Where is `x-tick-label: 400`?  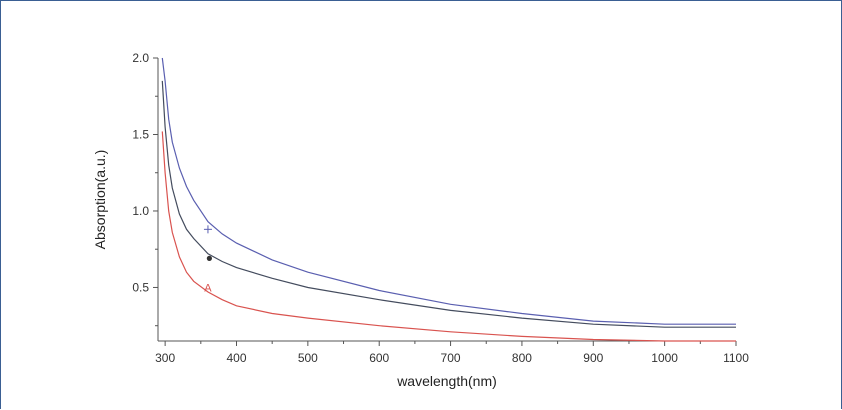 x-tick-label: 400 is located at coordinates (236, 358).